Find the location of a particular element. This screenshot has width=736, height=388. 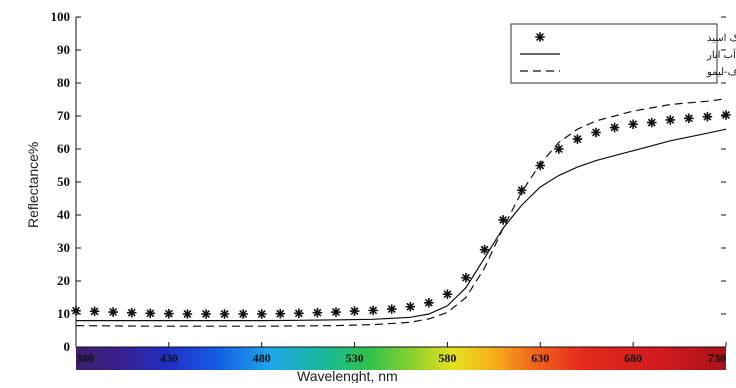

x-tick-label: 530 is located at coordinates (355, 358).